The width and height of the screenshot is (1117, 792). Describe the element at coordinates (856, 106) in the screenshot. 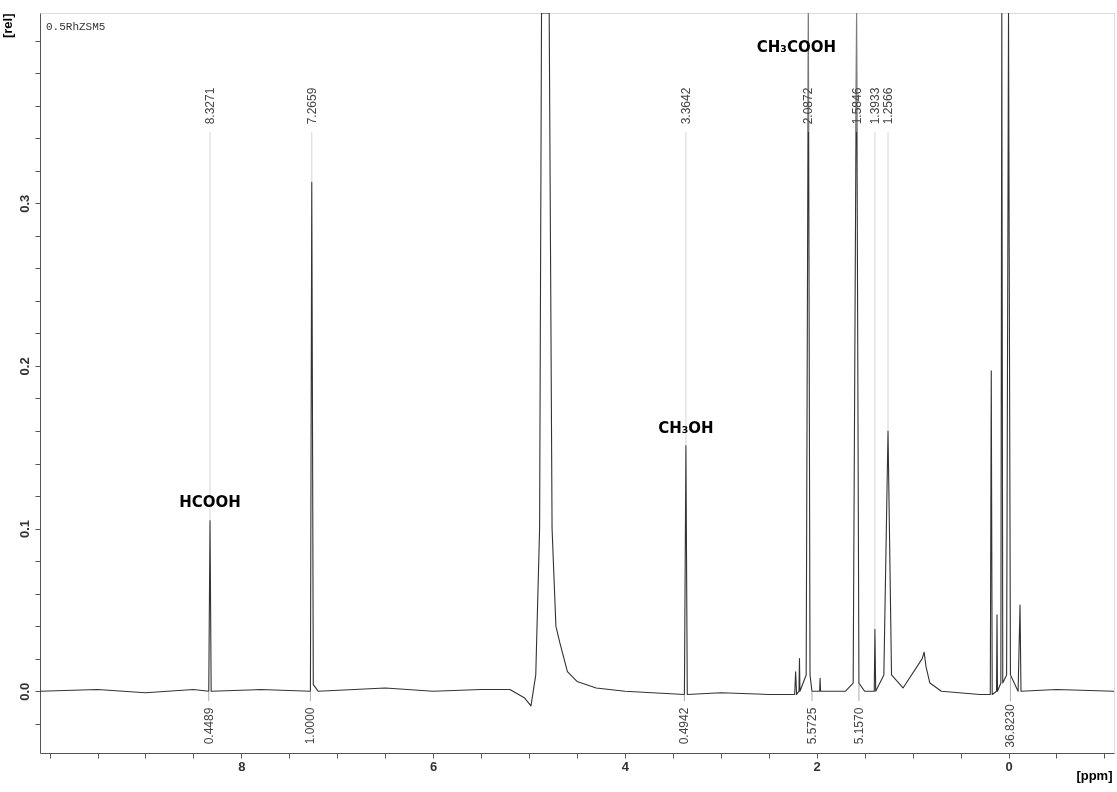

I see `annotation: 1.5846` at that location.